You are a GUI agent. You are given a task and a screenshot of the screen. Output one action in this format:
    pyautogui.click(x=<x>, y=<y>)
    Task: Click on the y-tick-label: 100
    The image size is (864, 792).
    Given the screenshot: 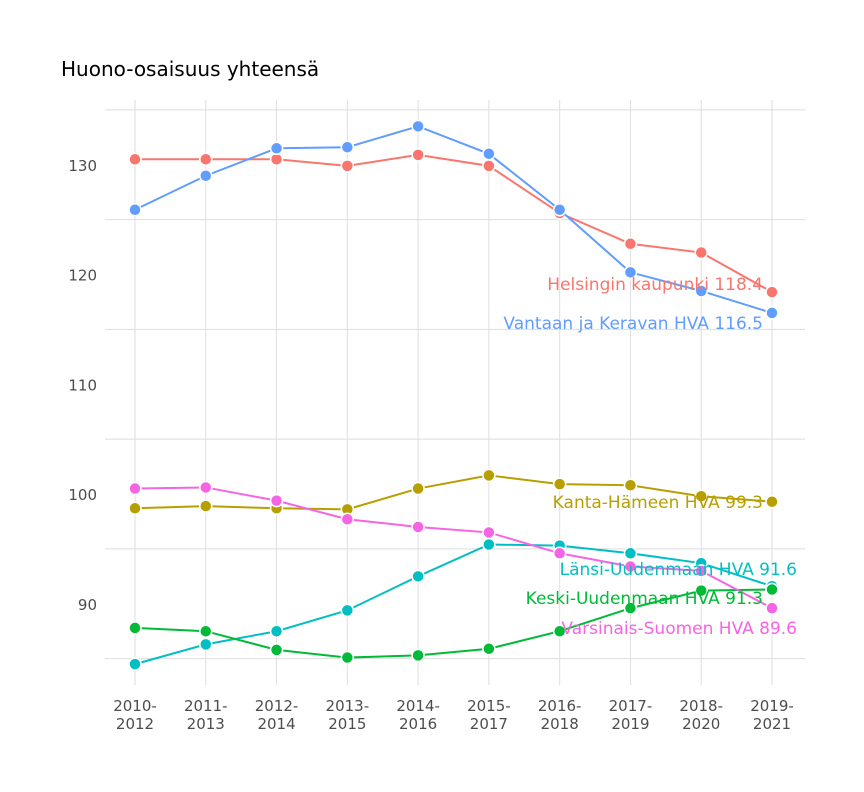 What is the action you would take?
    pyautogui.click(x=82, y=495)
    